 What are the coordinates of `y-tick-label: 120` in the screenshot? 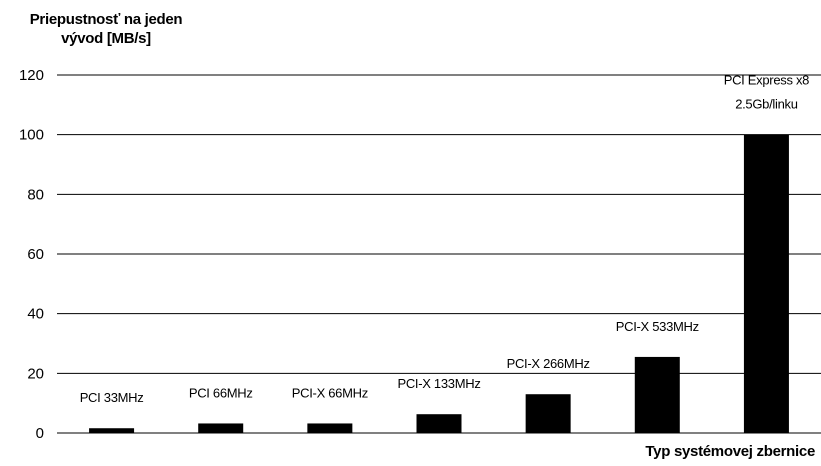 It's located at (31, 75).